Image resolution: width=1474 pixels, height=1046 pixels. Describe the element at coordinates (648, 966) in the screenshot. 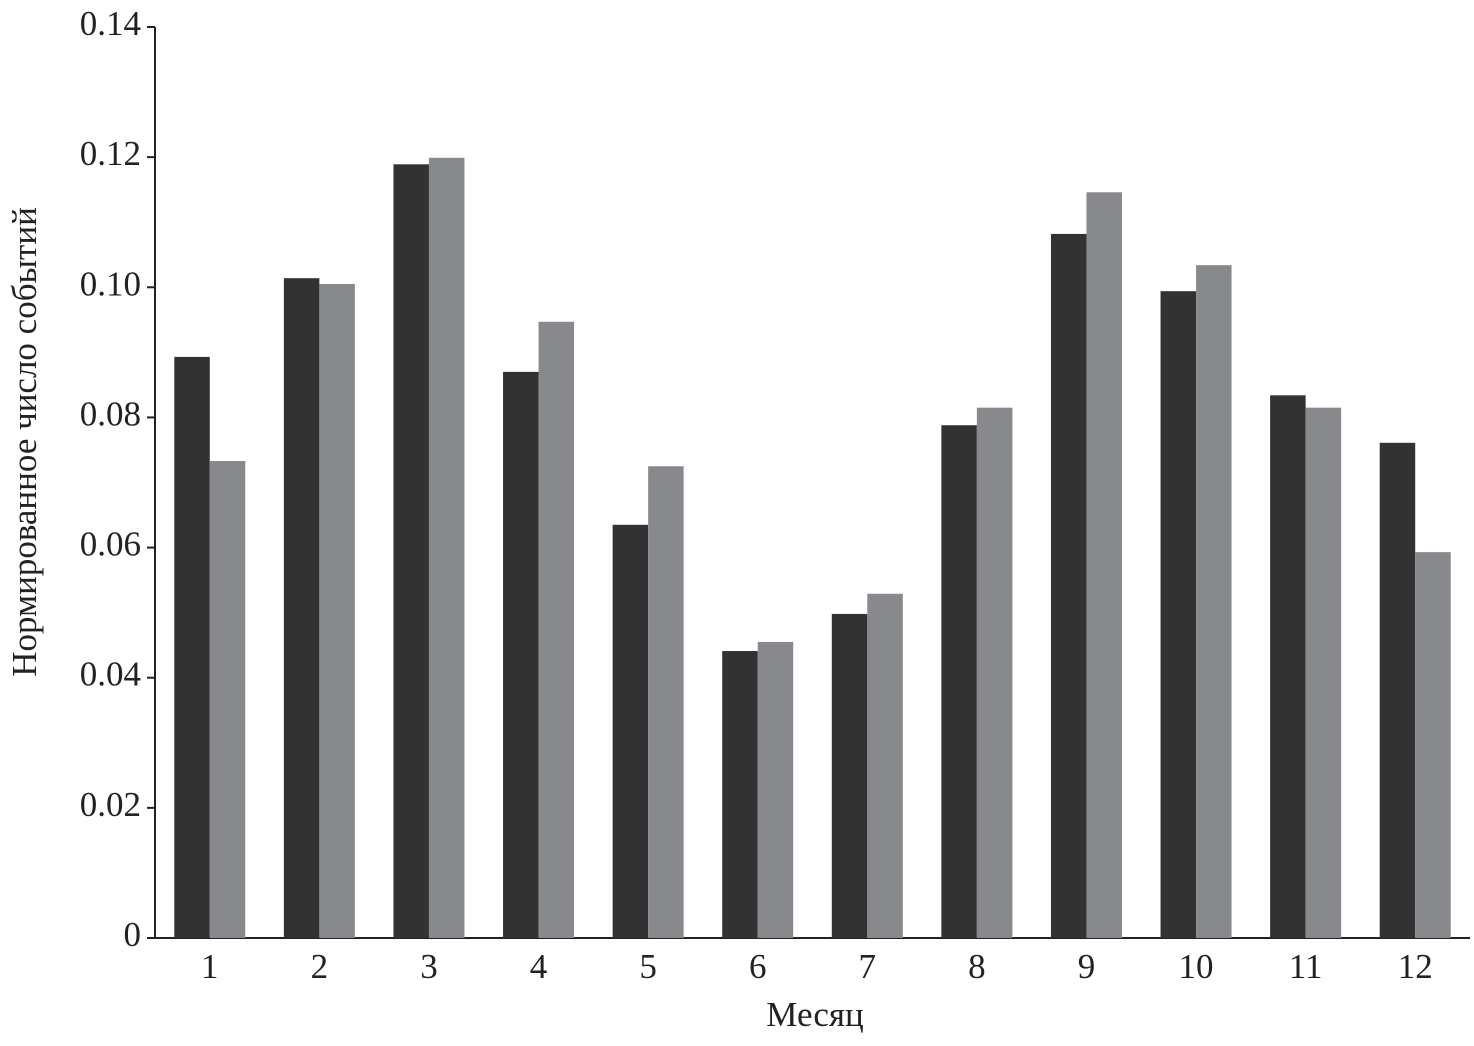

I see `x-tick-label: 5` at that location.